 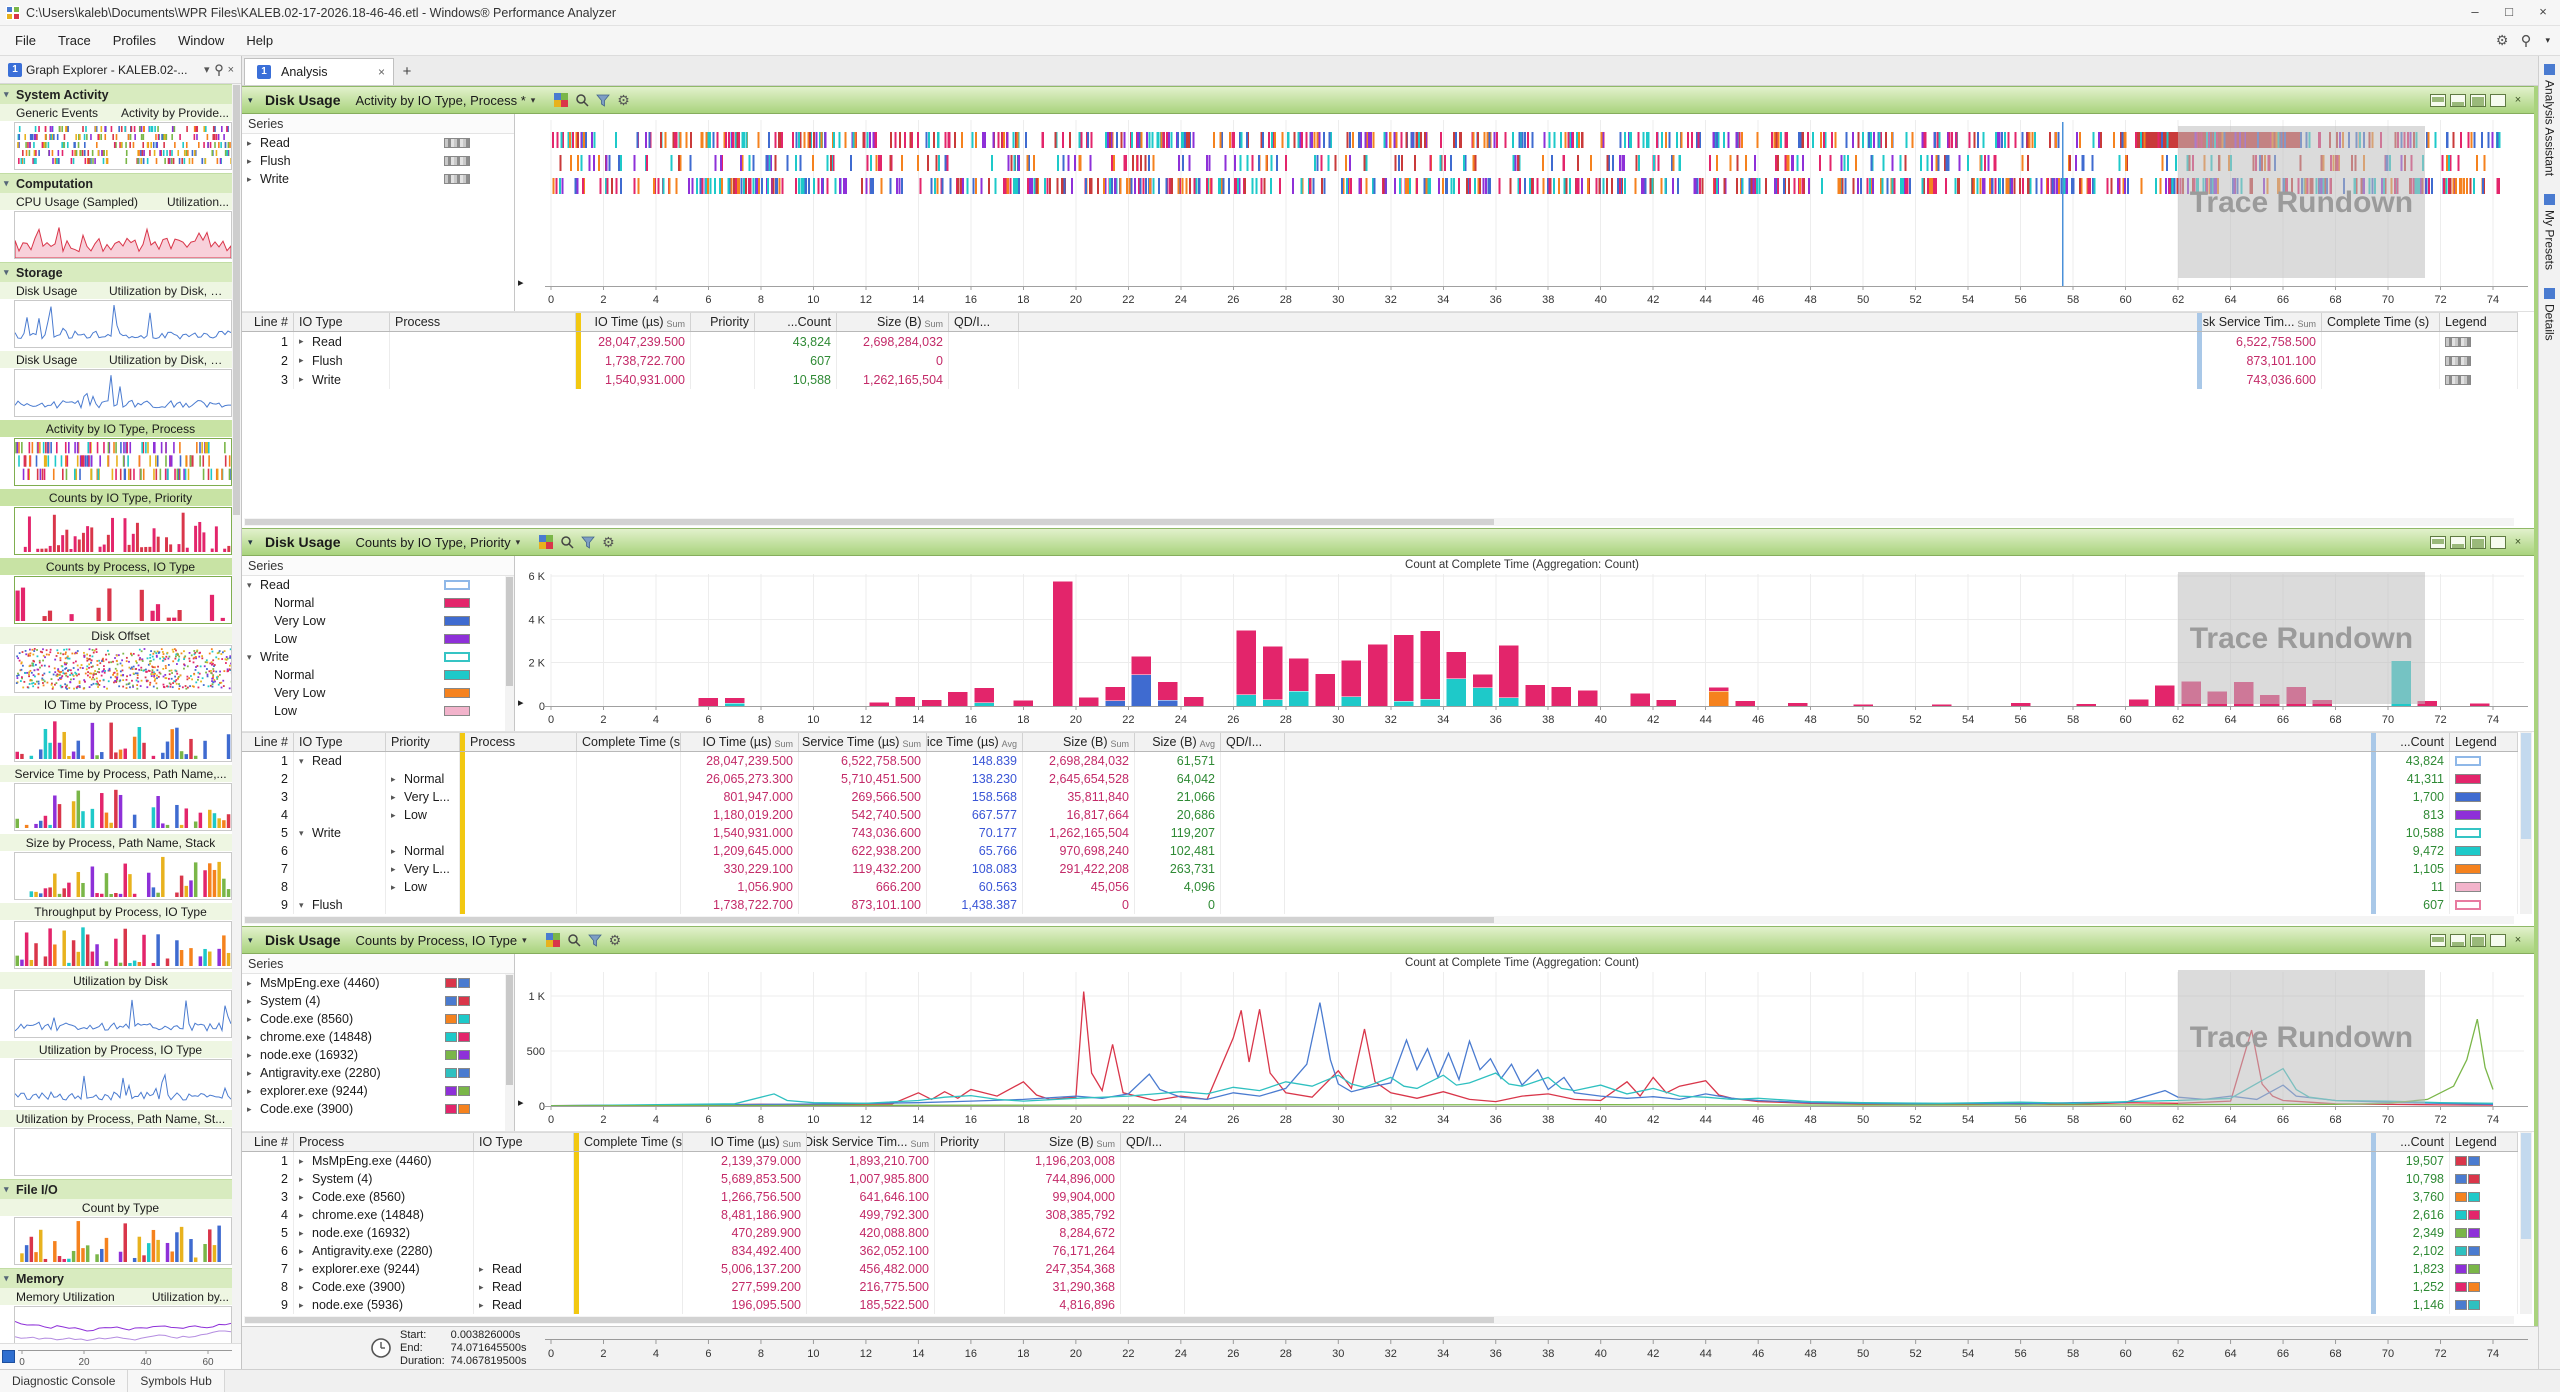 What do you see at coordinates (378, 657) in the screenshot?
I see `series-item: ▾ Write` at bounding box center [378, 657].